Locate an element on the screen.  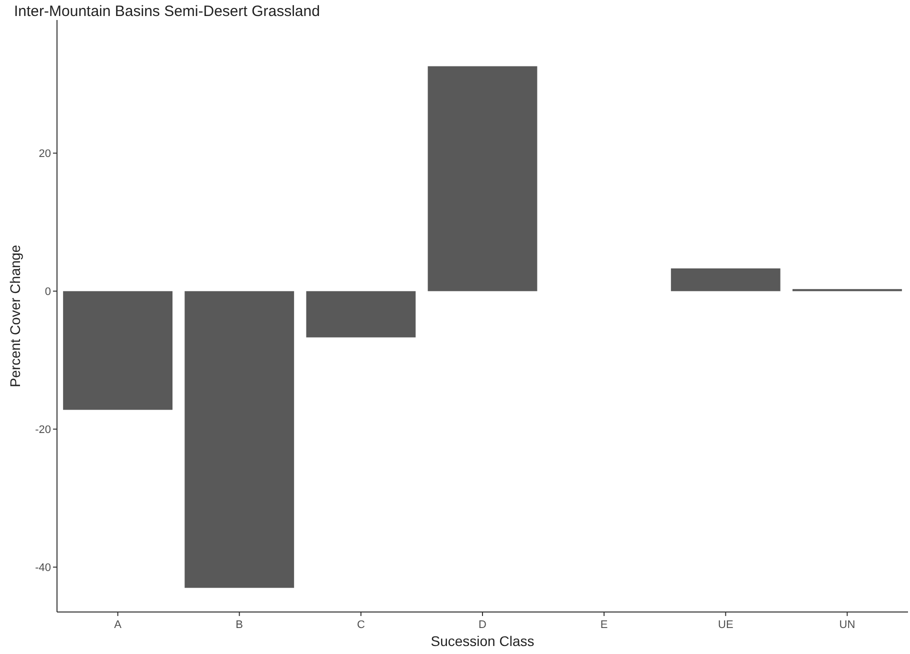
x-tick-label: B is located at coordinates (240, 625).